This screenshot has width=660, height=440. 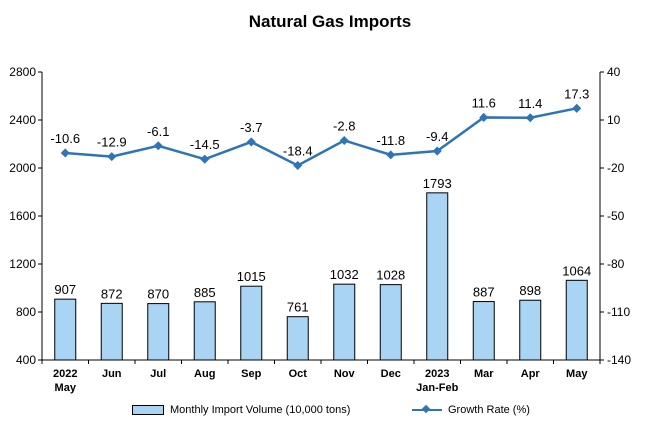 What do you see at coordinates (251, 374) in the screenshot?
I see `x-axis-category-label: Sep` at bounding box center [251, 374].